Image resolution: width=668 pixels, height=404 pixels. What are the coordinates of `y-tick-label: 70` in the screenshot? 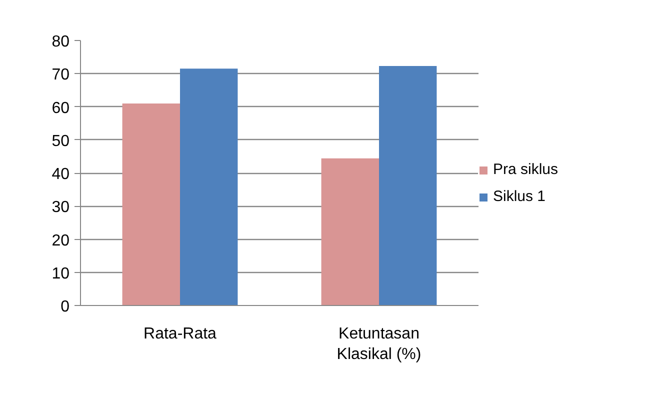 It's located at (61, 75).